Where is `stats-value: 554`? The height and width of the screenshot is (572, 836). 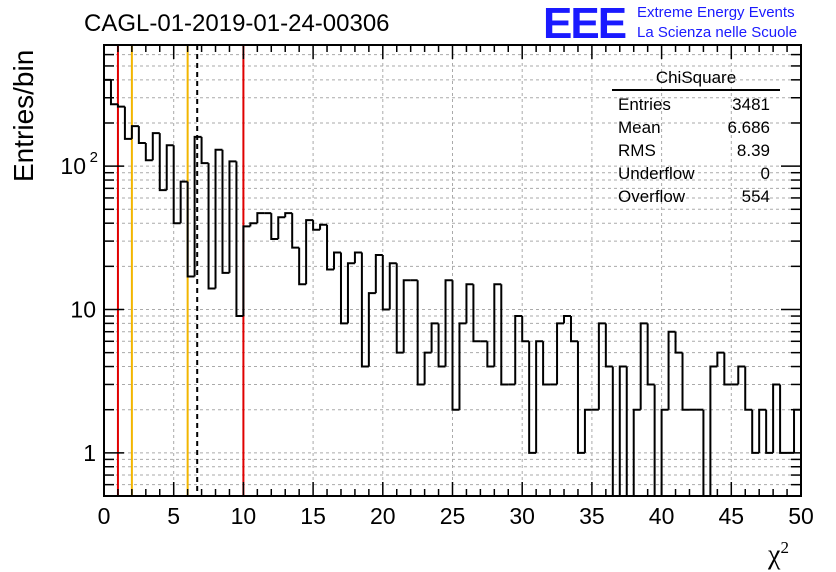 stats-value: 554 is located at coordinates (755, 196).